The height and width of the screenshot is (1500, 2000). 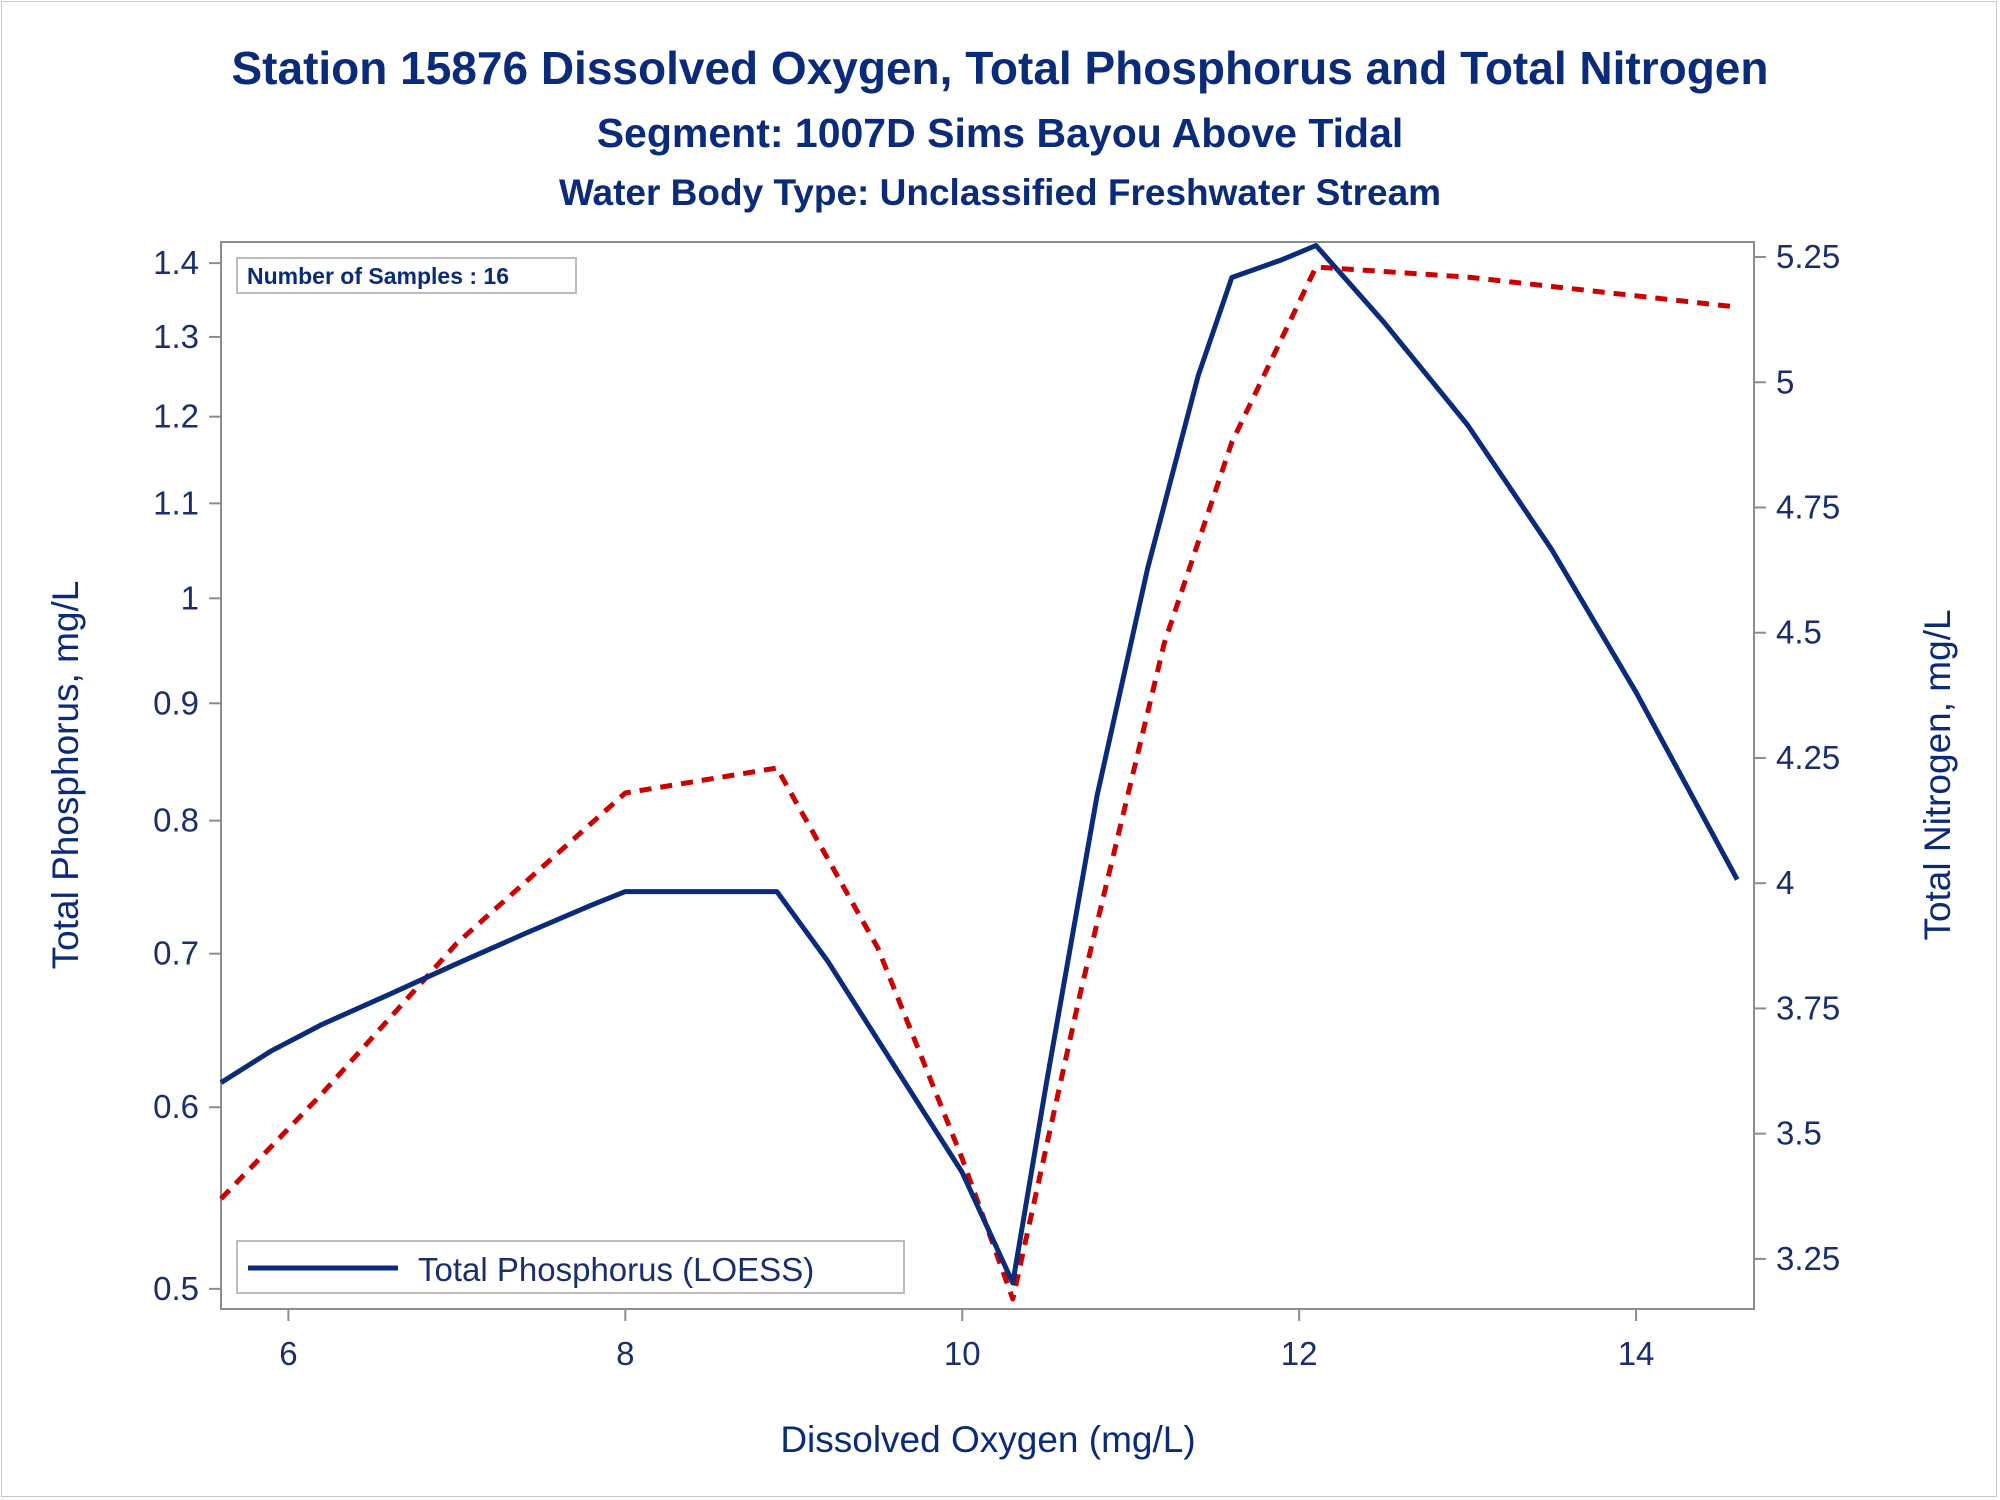 I want to click on x-tick-label: 12, so click(x=1299, y=1353).